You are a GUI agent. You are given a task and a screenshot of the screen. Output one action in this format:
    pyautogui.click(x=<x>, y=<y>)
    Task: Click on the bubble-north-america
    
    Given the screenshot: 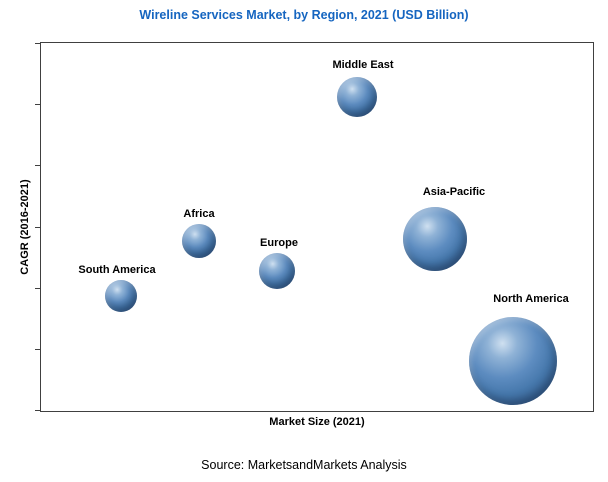 What is the action you would take?
    pyautogui.click(x=513, y=361)
    